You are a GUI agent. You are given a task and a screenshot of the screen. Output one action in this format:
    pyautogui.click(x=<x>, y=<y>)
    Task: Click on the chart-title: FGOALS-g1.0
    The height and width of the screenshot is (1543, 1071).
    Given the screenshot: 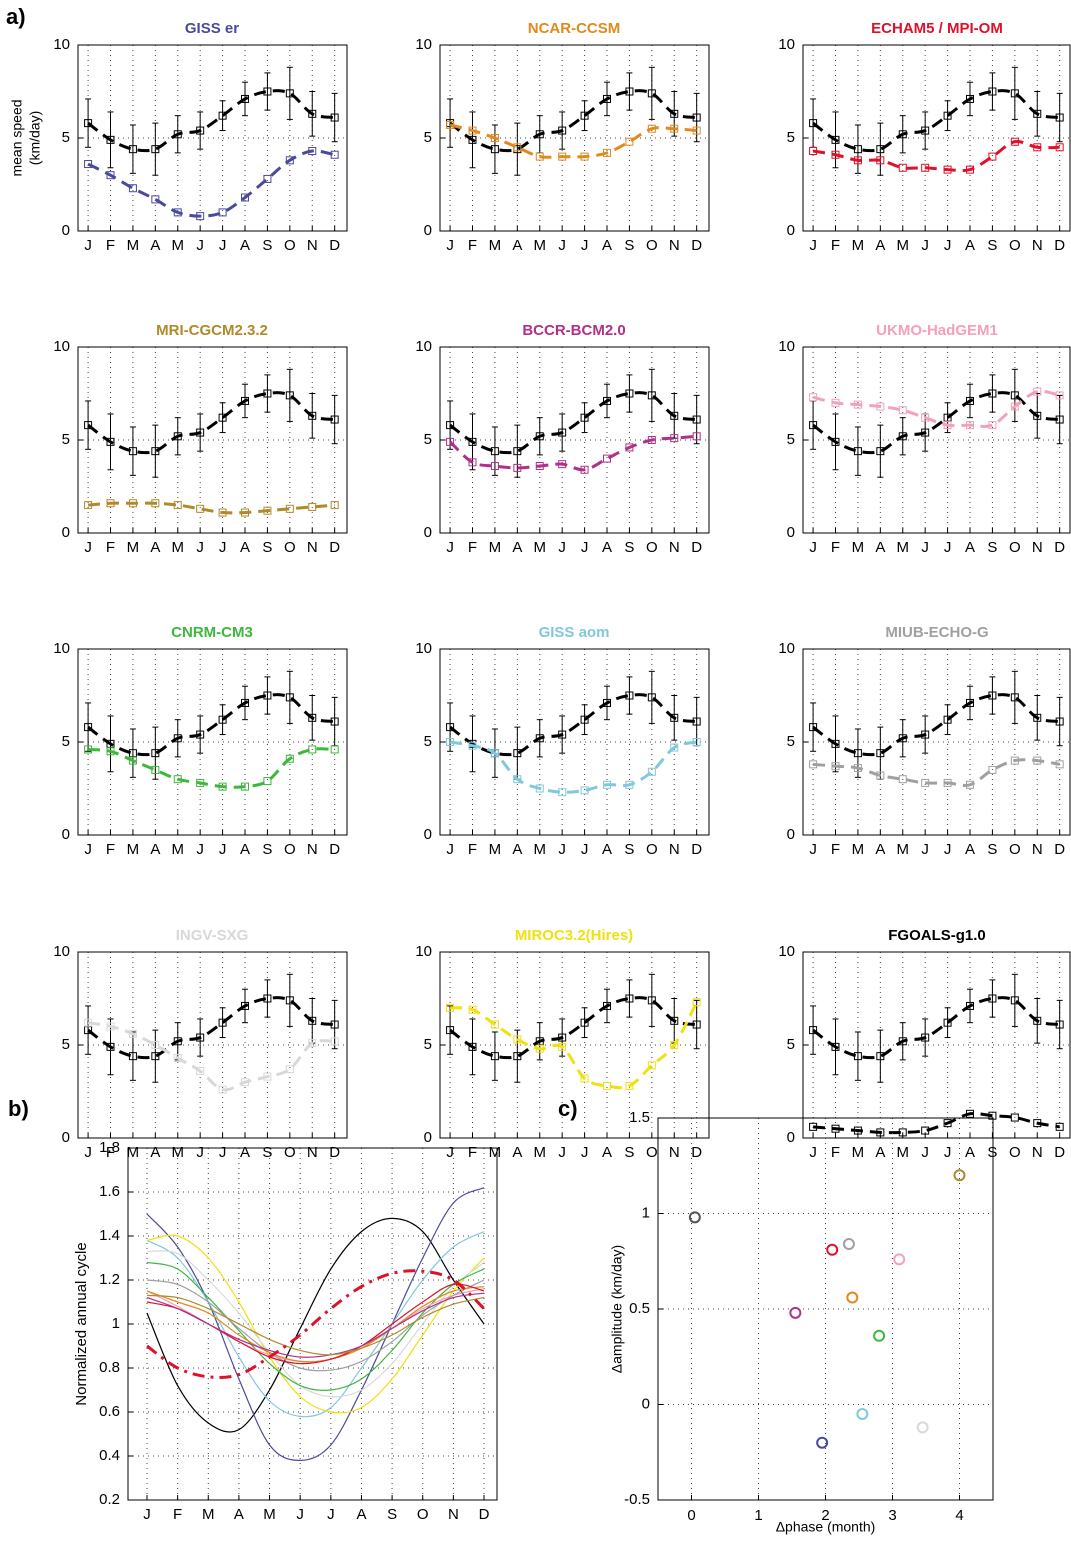 What is the action you would take?
    pyautogui.click(x=937, y=935)
    